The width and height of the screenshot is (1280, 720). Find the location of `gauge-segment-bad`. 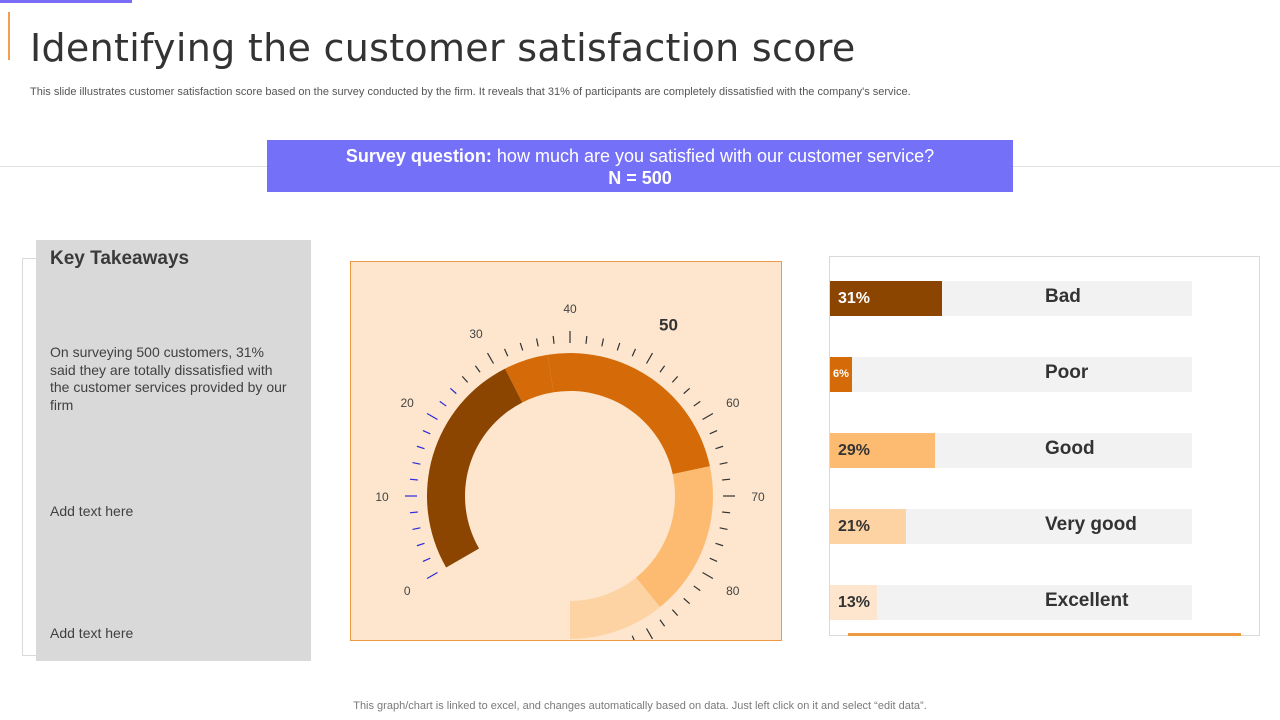

gauge-segment-bad is located at coordinates (475, 468).